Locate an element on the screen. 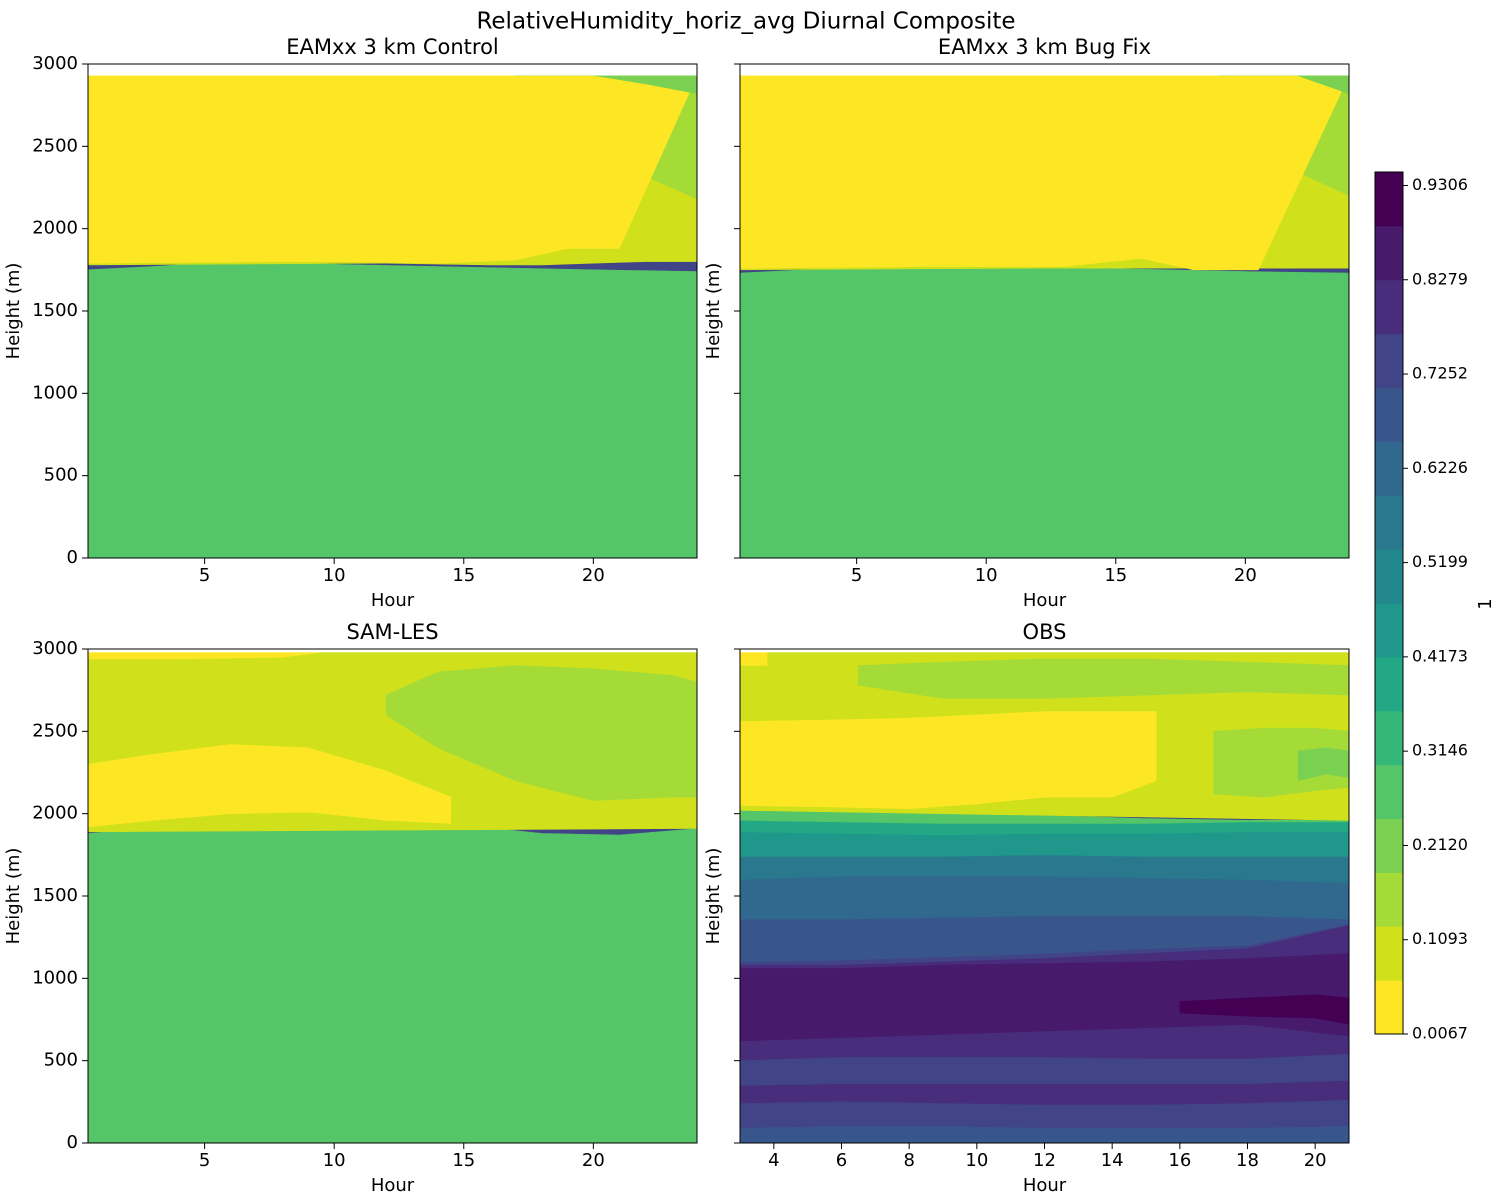  colorbar-frame is located at coordinates (1389, 603).